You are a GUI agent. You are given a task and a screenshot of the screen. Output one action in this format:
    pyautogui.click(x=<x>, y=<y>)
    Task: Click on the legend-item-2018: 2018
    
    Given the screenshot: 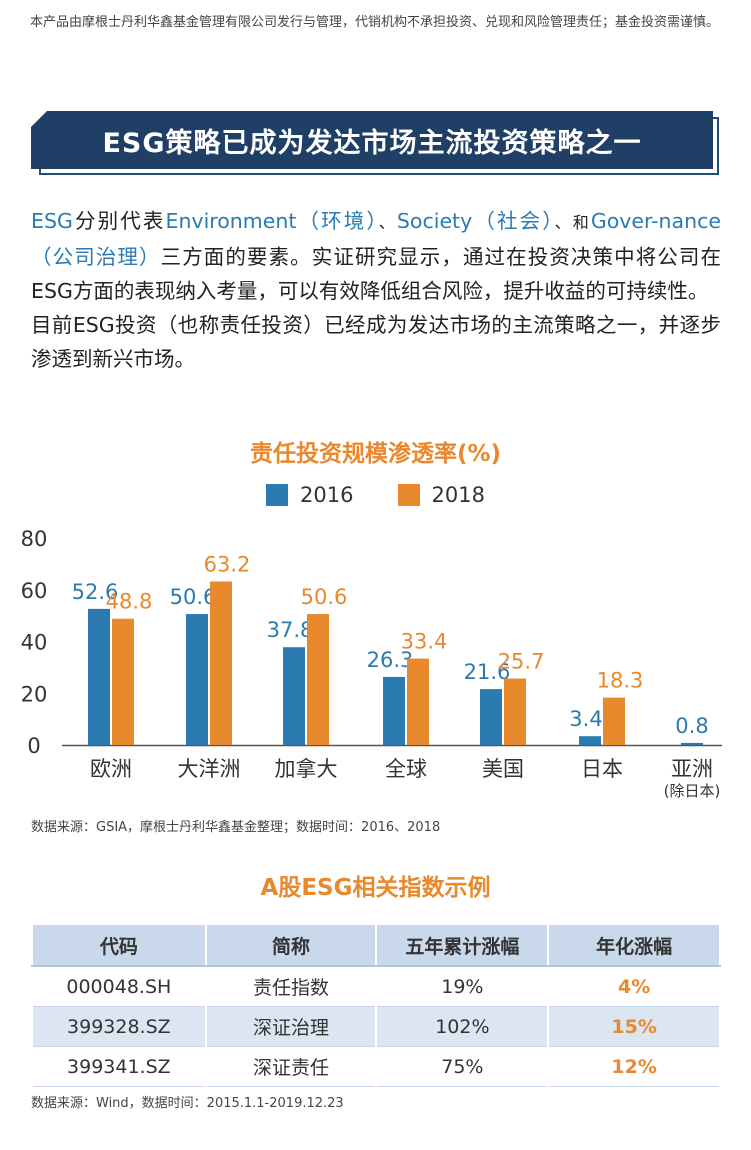 What is the action you would take?
    pyautogui.click(x=441, y=495)
    